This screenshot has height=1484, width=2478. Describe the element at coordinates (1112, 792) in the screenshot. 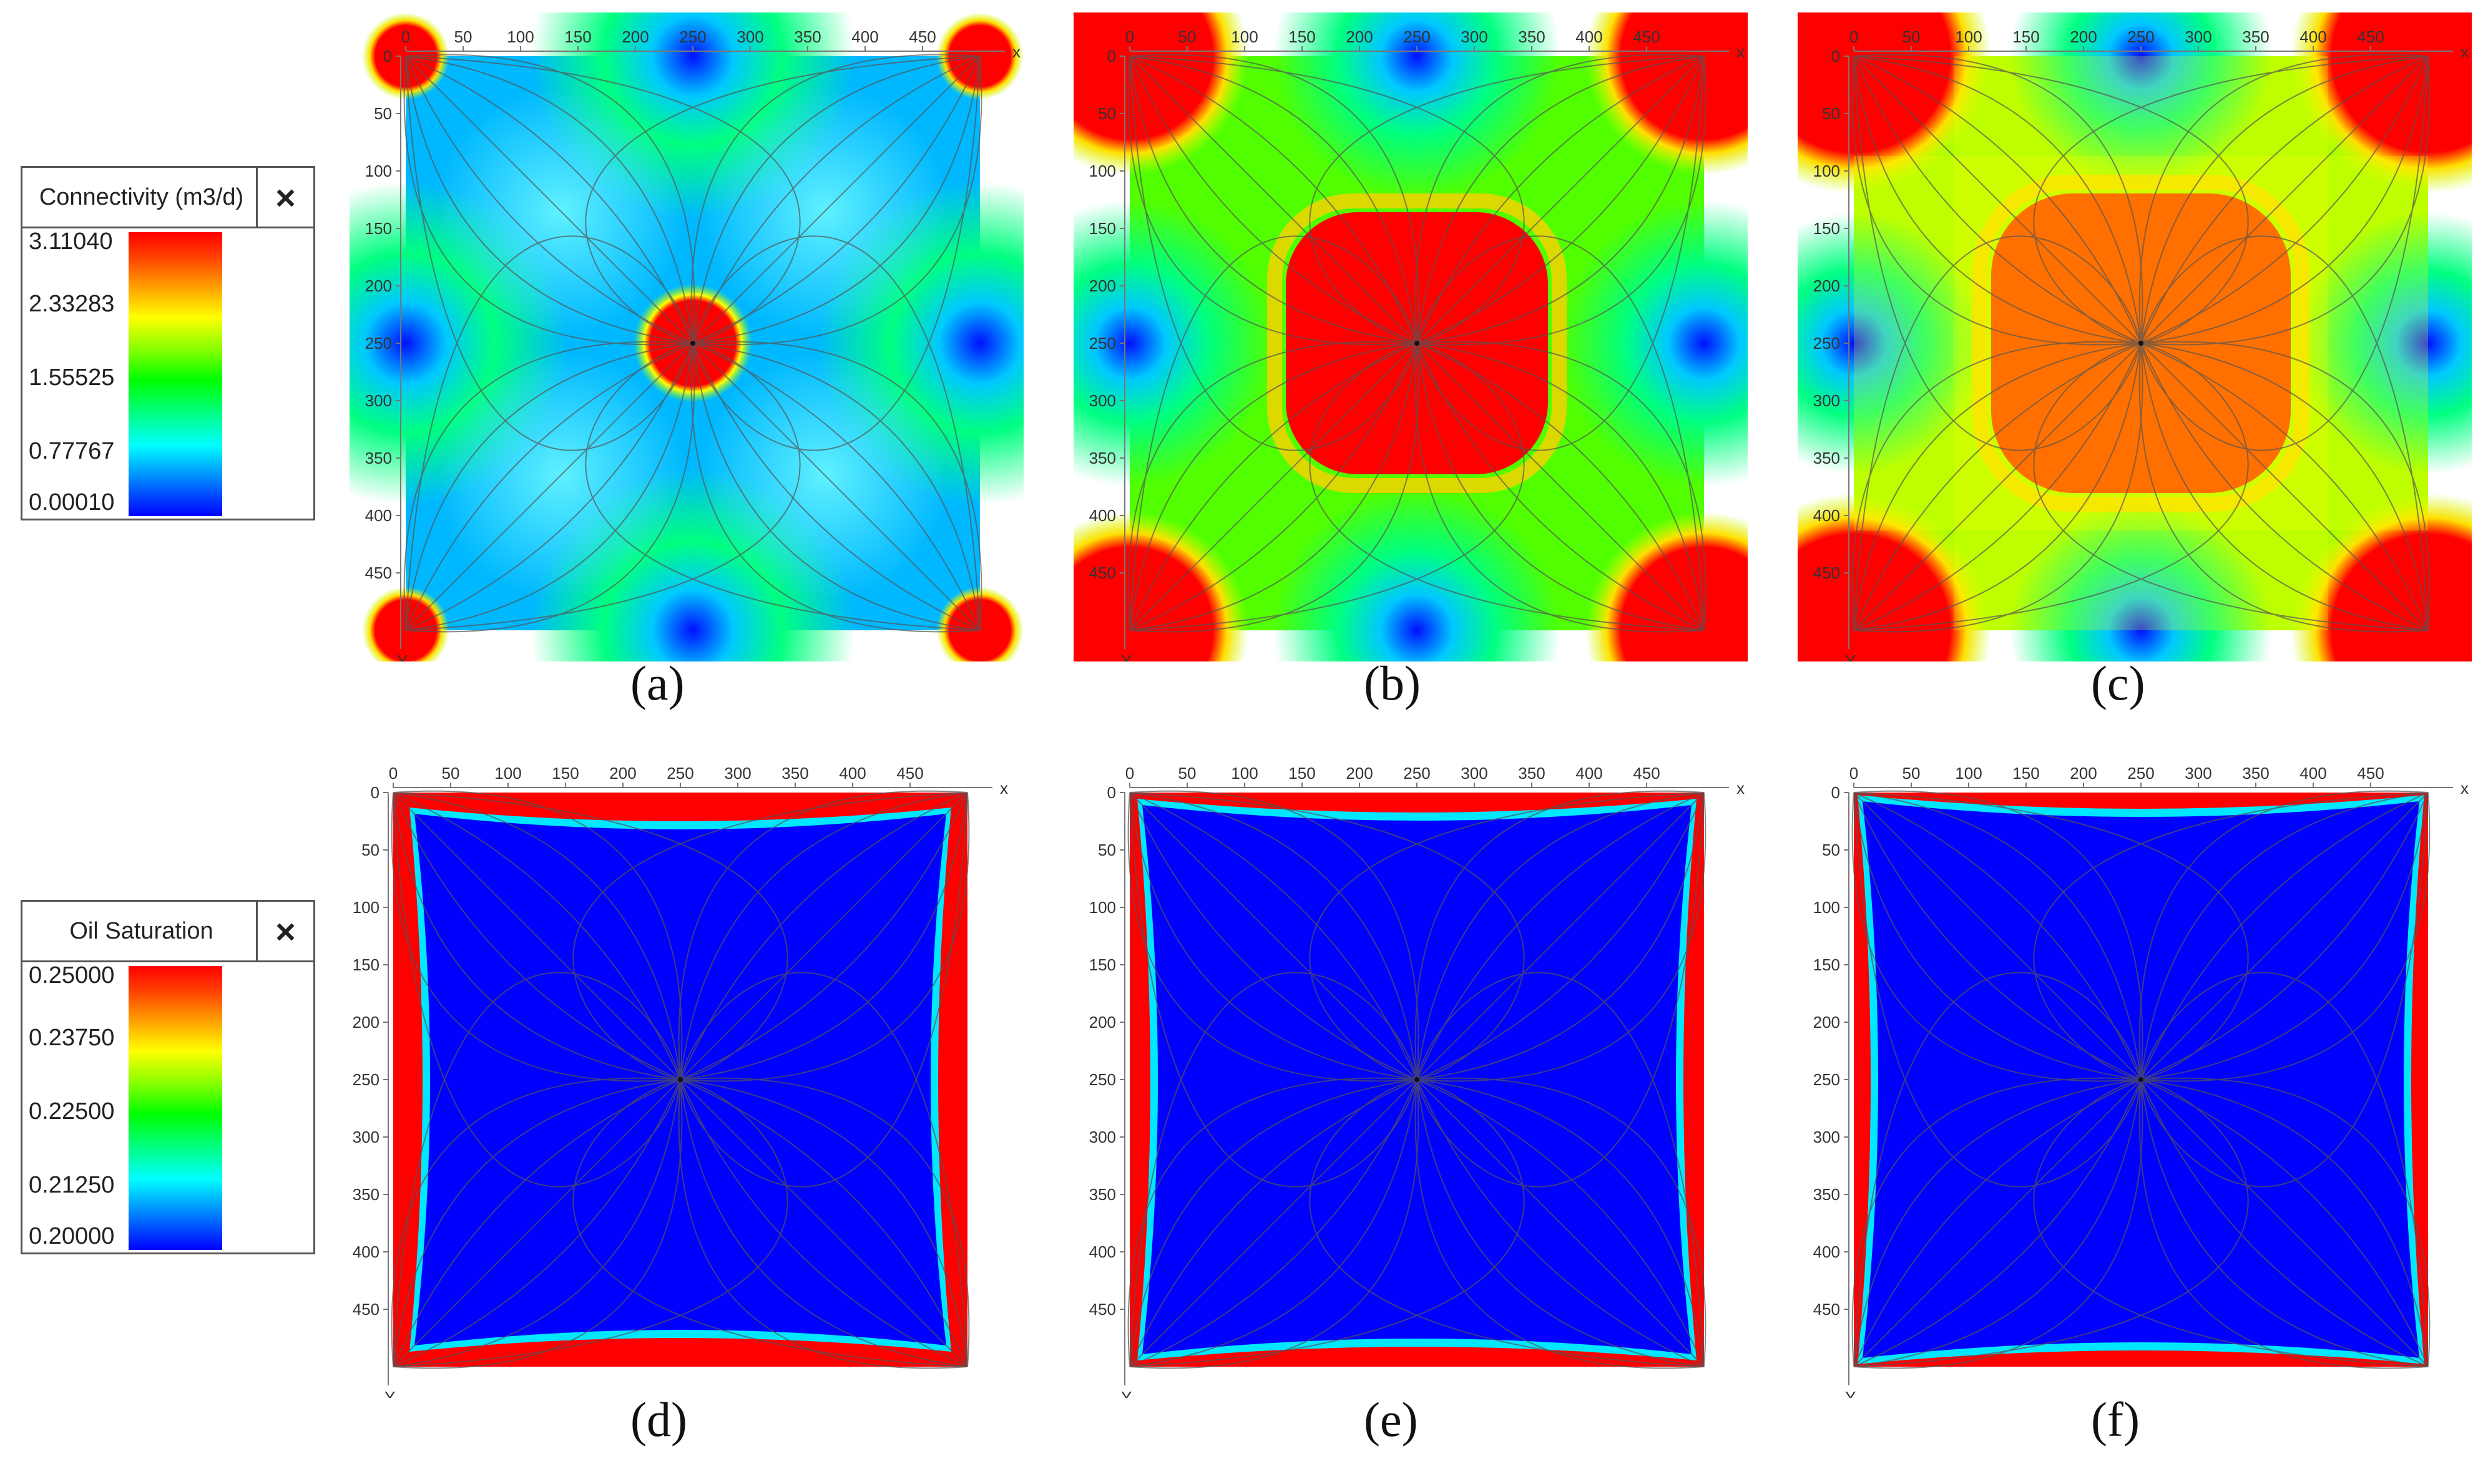

I see `y-tick-label: 0` at that location.